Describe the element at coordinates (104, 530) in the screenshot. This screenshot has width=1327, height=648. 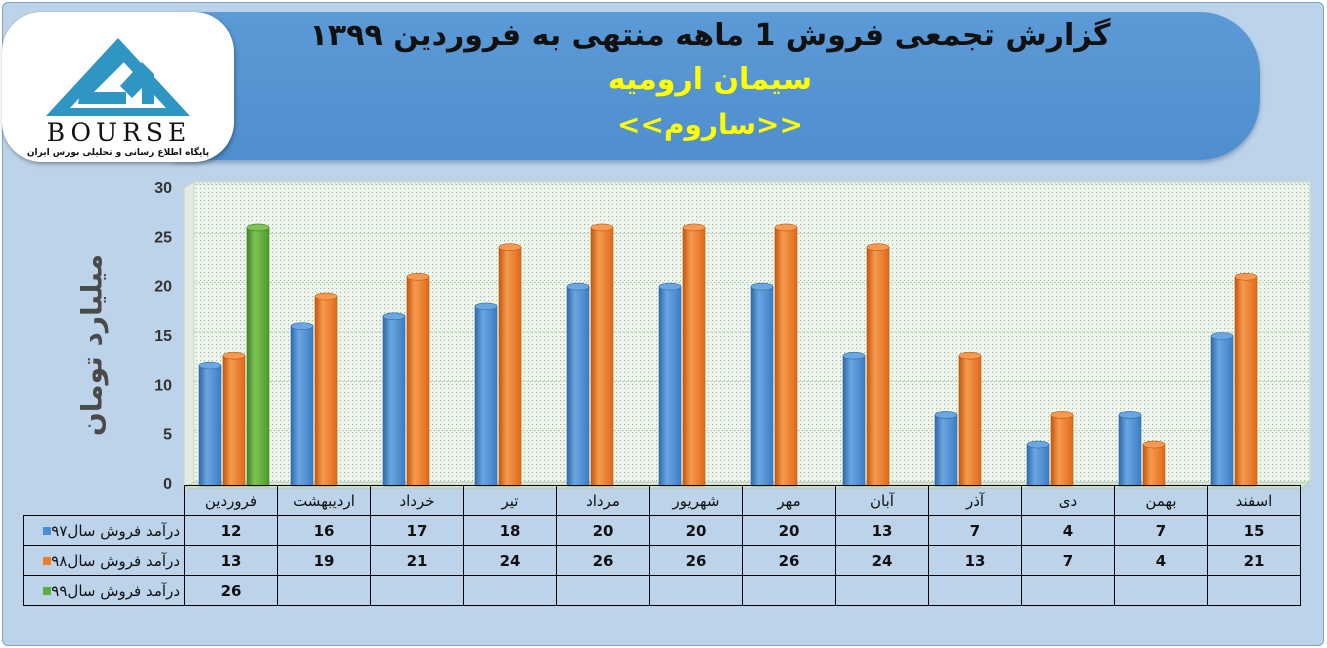
I see `legend-label-97: درآمد فروش سال۹۷` at that location.